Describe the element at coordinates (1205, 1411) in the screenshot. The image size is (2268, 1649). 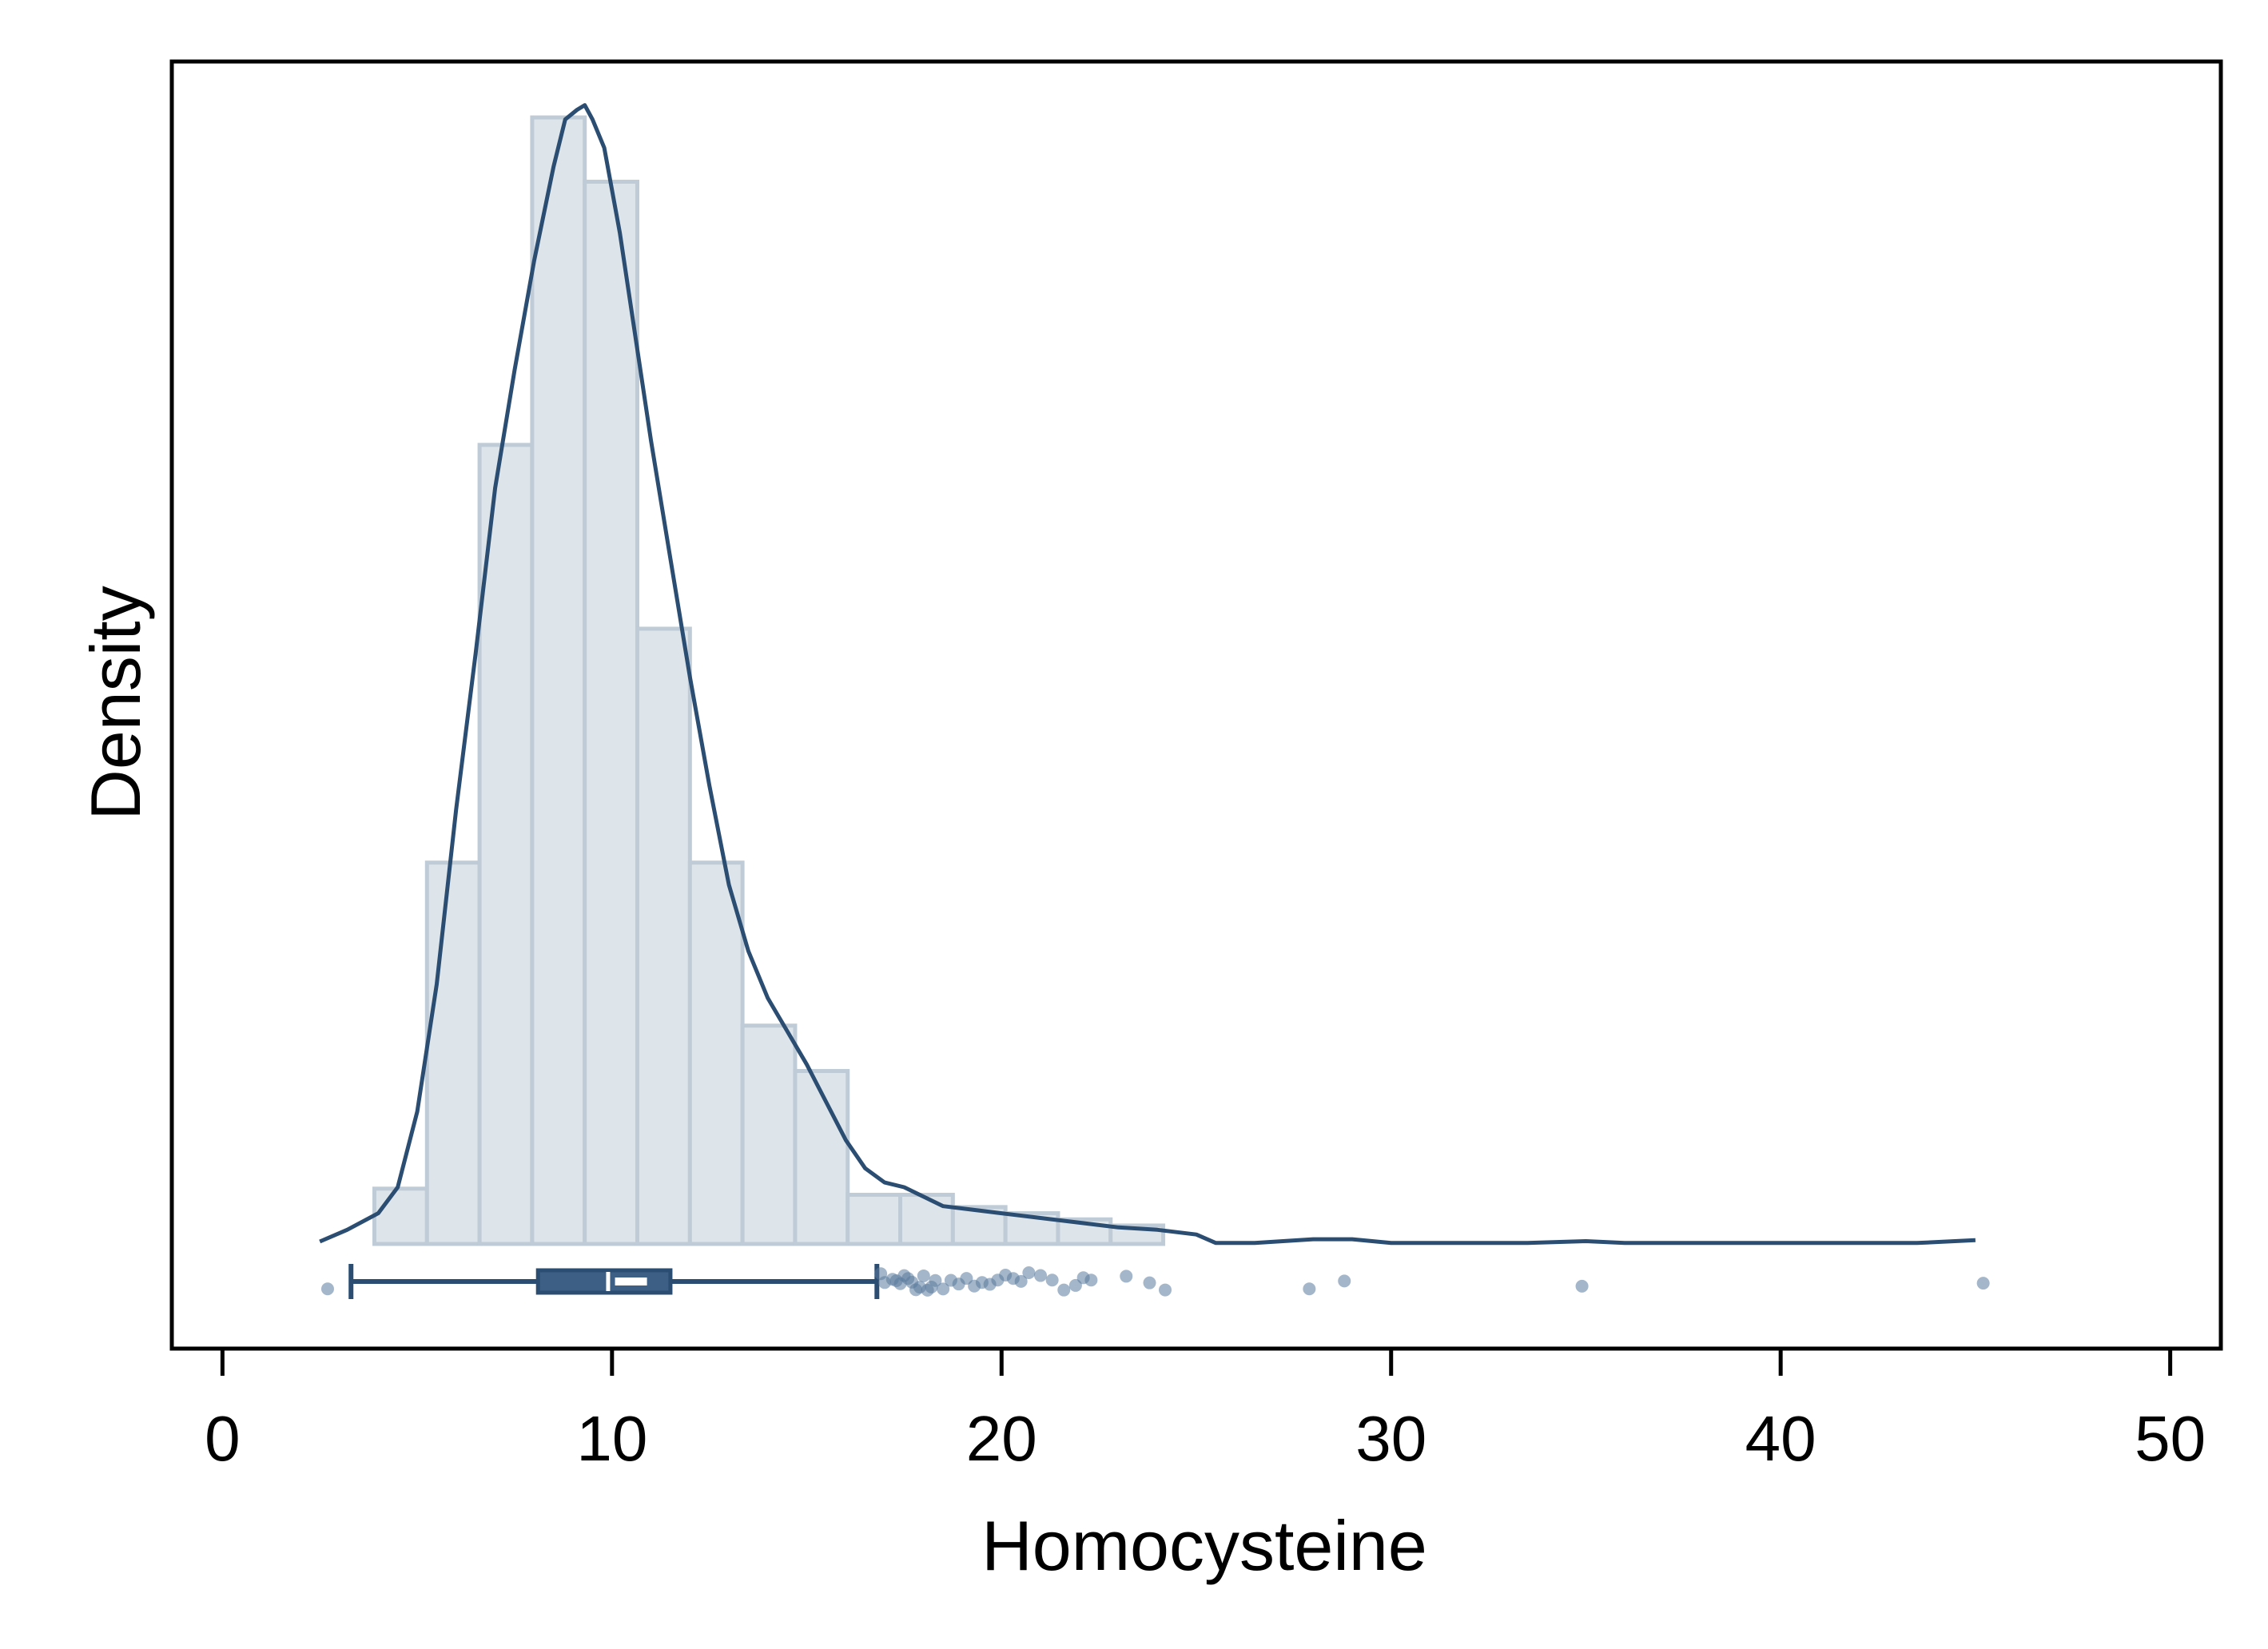
I see `x-axis: 0 10 20 30 40 50` at that location.